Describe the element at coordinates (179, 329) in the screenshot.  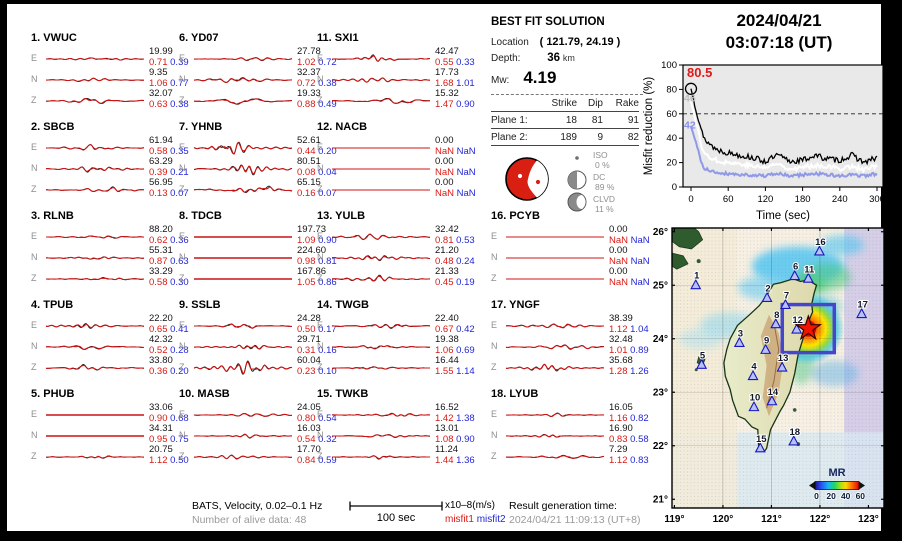
I see `misfit2-value: 0.41` at that location.